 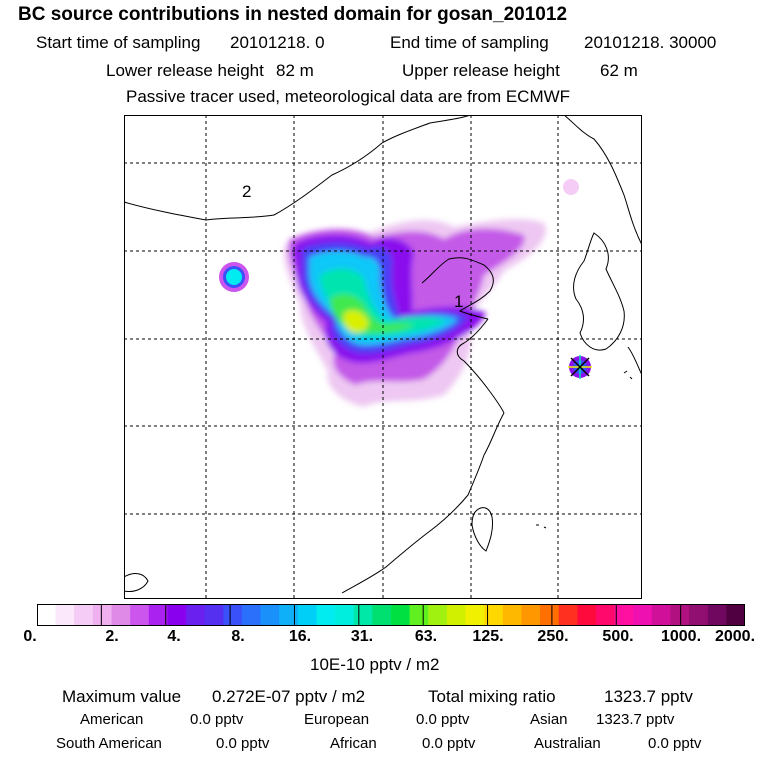 I want to click on taiwan, so click(x=482, y=529).